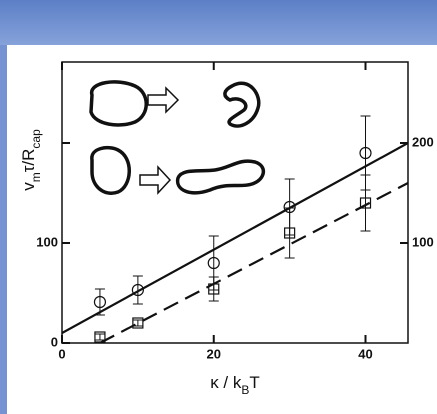 Image resolution: width=437 pixels, height=414 pixels. Describe the element at coordinates (423, 141) in the screenshot. I see `y2-tick-label: 200` at that location.